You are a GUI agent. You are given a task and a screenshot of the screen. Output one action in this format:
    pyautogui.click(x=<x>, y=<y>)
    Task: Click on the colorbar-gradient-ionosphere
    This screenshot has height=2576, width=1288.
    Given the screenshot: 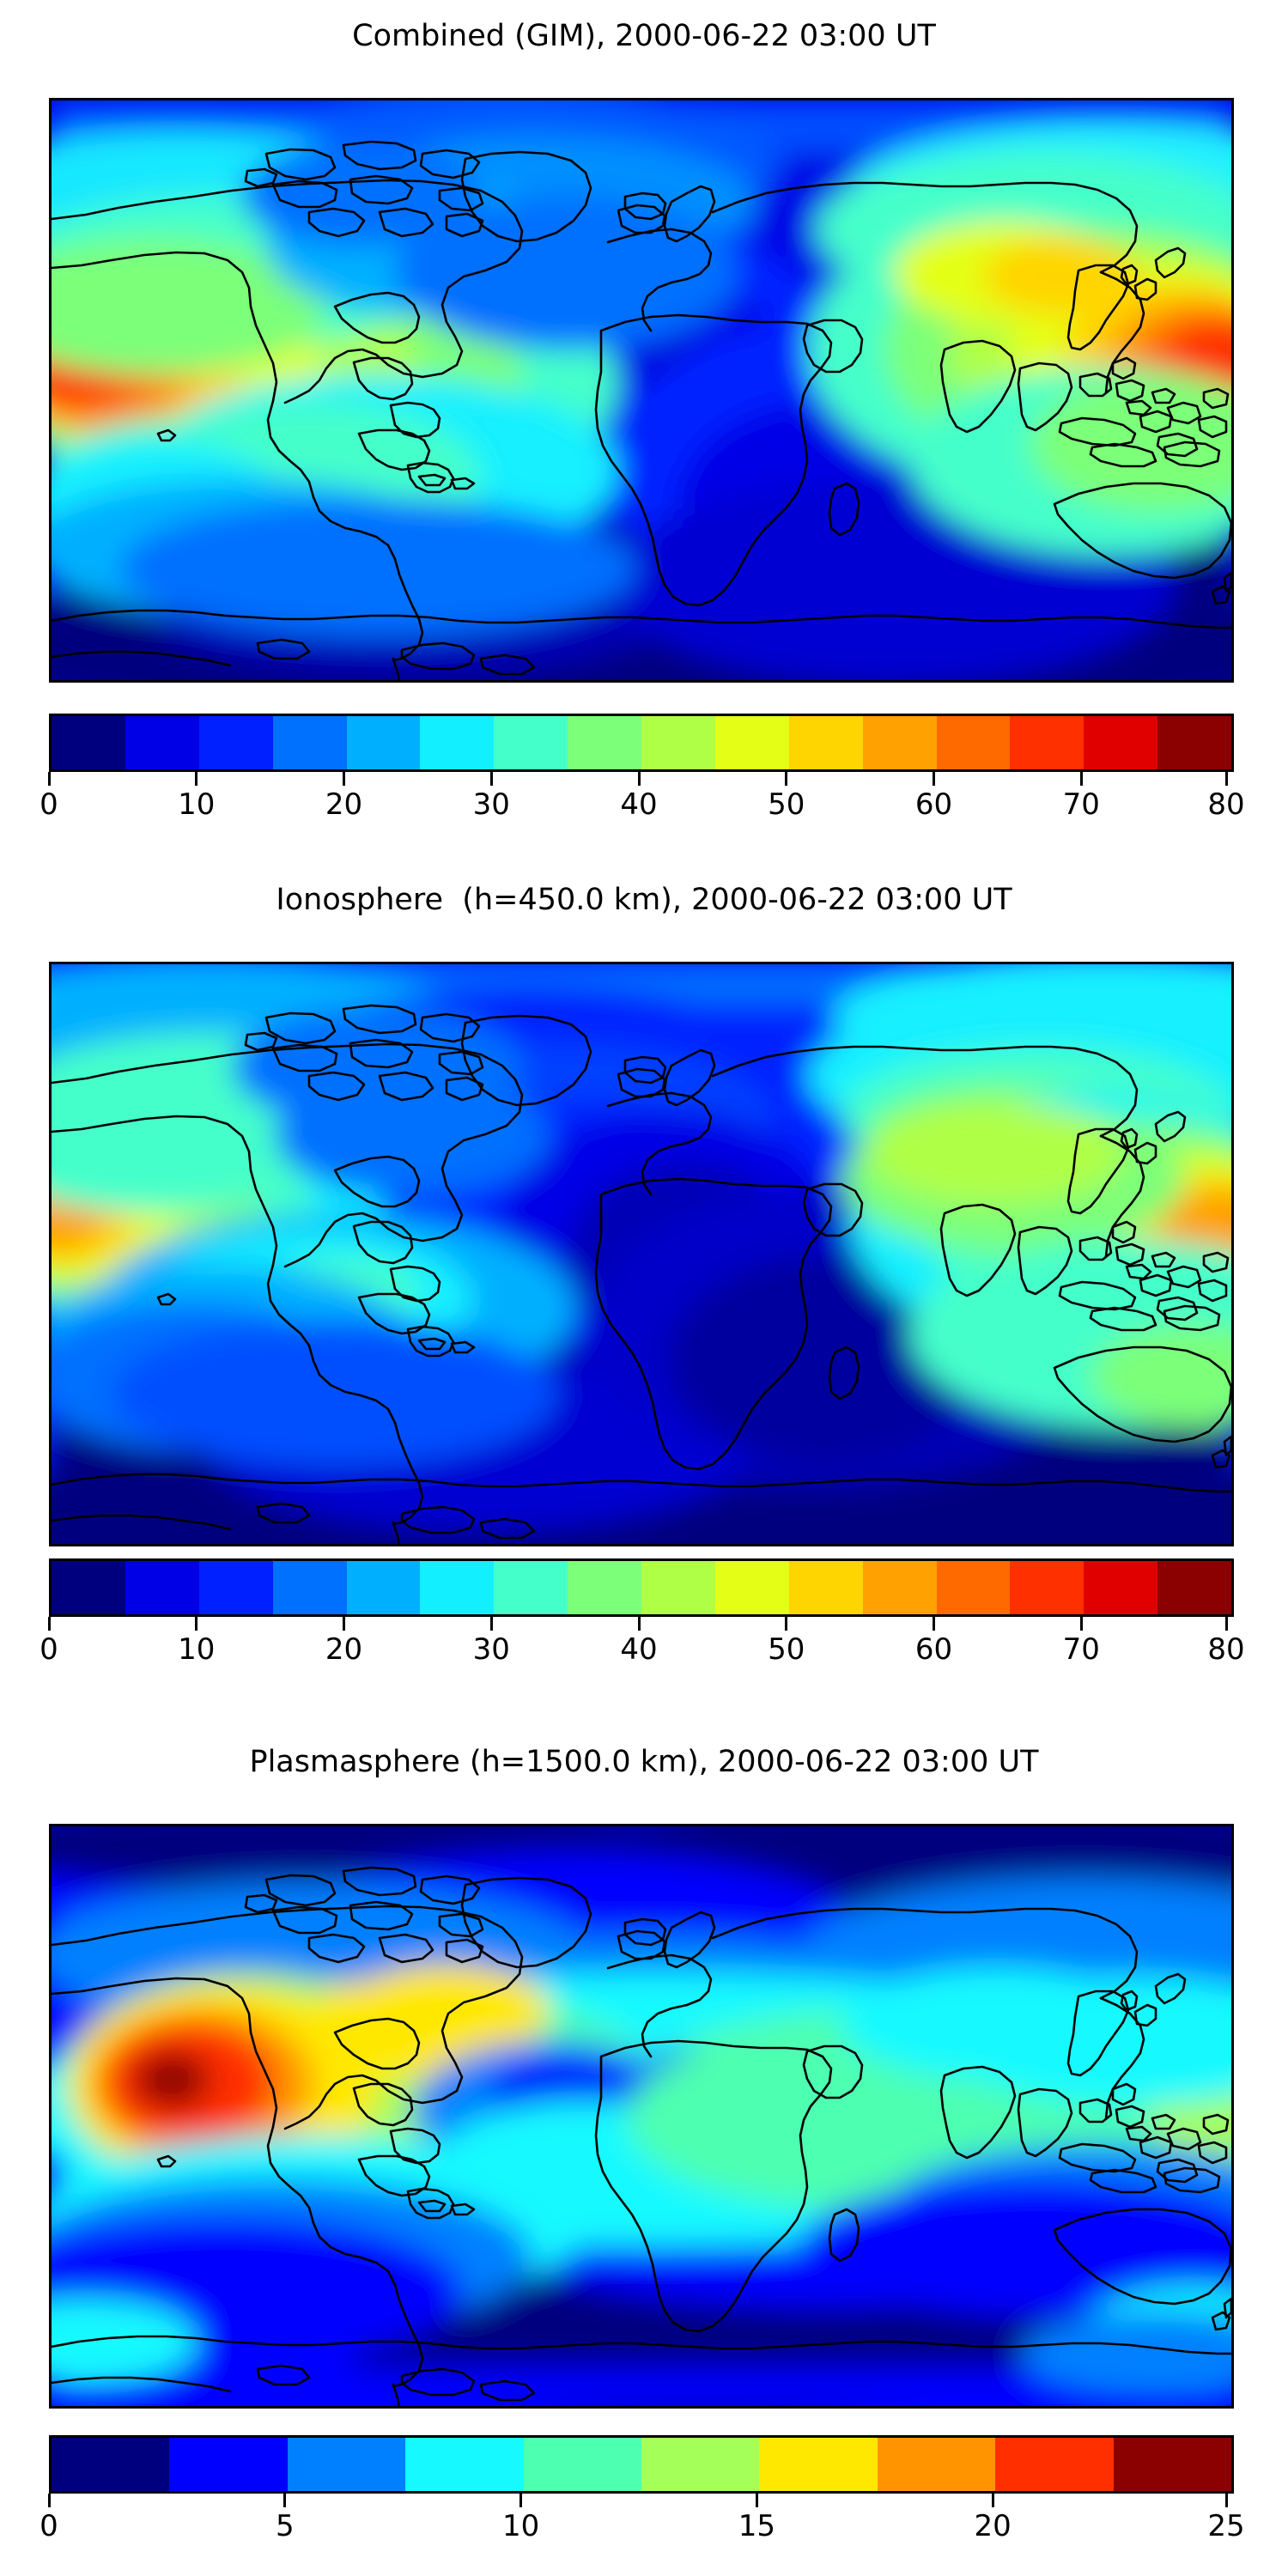 What is the action you would take?
    pyautogui.click(x=641, y=1587)
    